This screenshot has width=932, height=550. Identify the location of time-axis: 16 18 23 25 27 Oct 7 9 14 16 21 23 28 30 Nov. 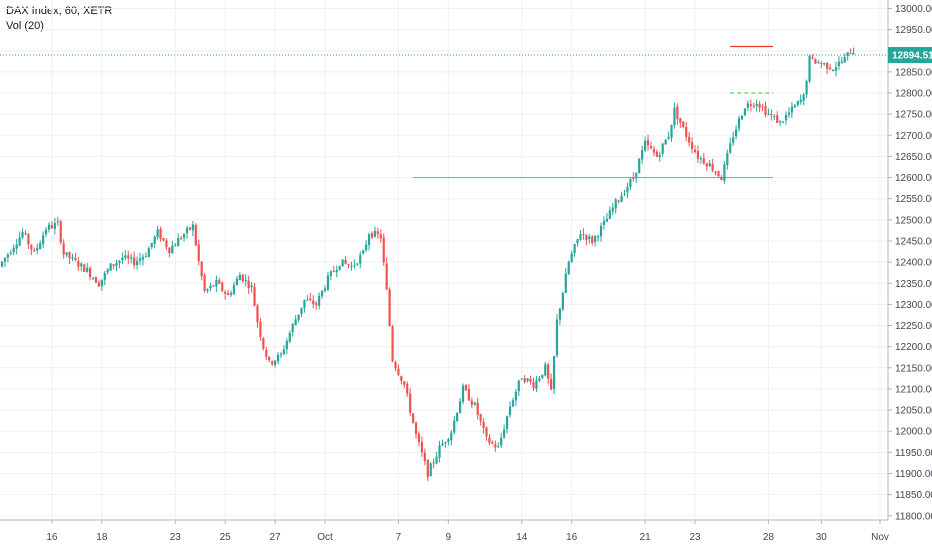
(444, 531).